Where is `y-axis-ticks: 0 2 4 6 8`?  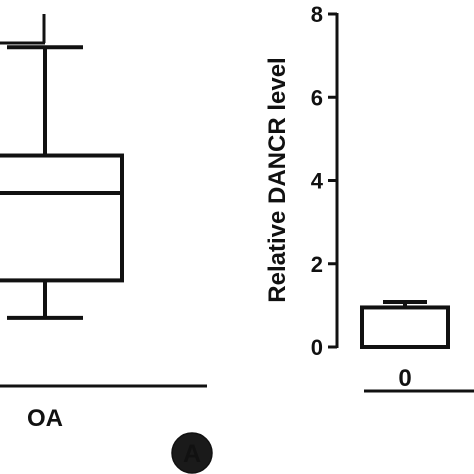
y-axis-ticks: 0 2 4 6 8 is located at coordinates (324, 181).